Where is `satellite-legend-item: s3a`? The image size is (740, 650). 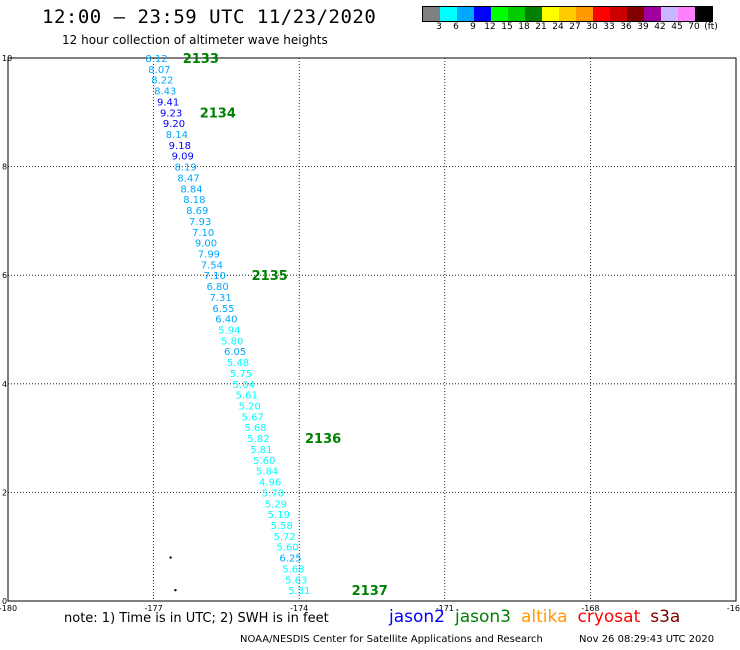 satellite-legend-item: s3a is located at coordinates (665, 617).